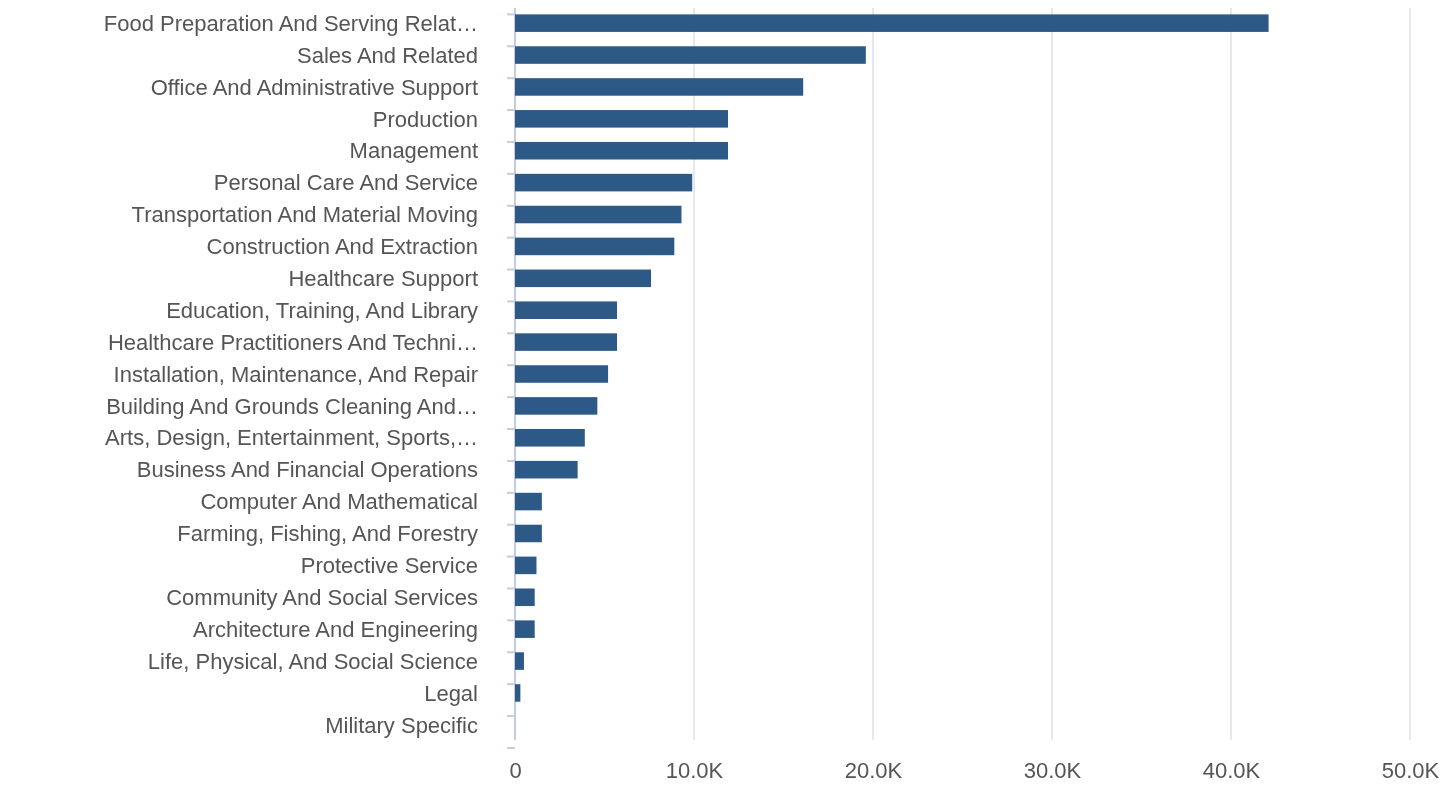 This screenshot has height=786, width=1444. I want to click on y-tick-label: Business And Financial Operations, so click(307, 470).